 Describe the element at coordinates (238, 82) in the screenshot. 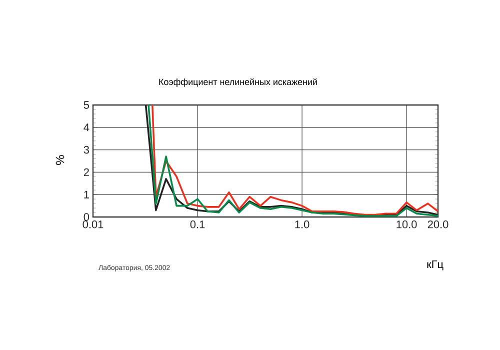

I see `chart-title: Коэффициент нелинейных искажений` at that location.